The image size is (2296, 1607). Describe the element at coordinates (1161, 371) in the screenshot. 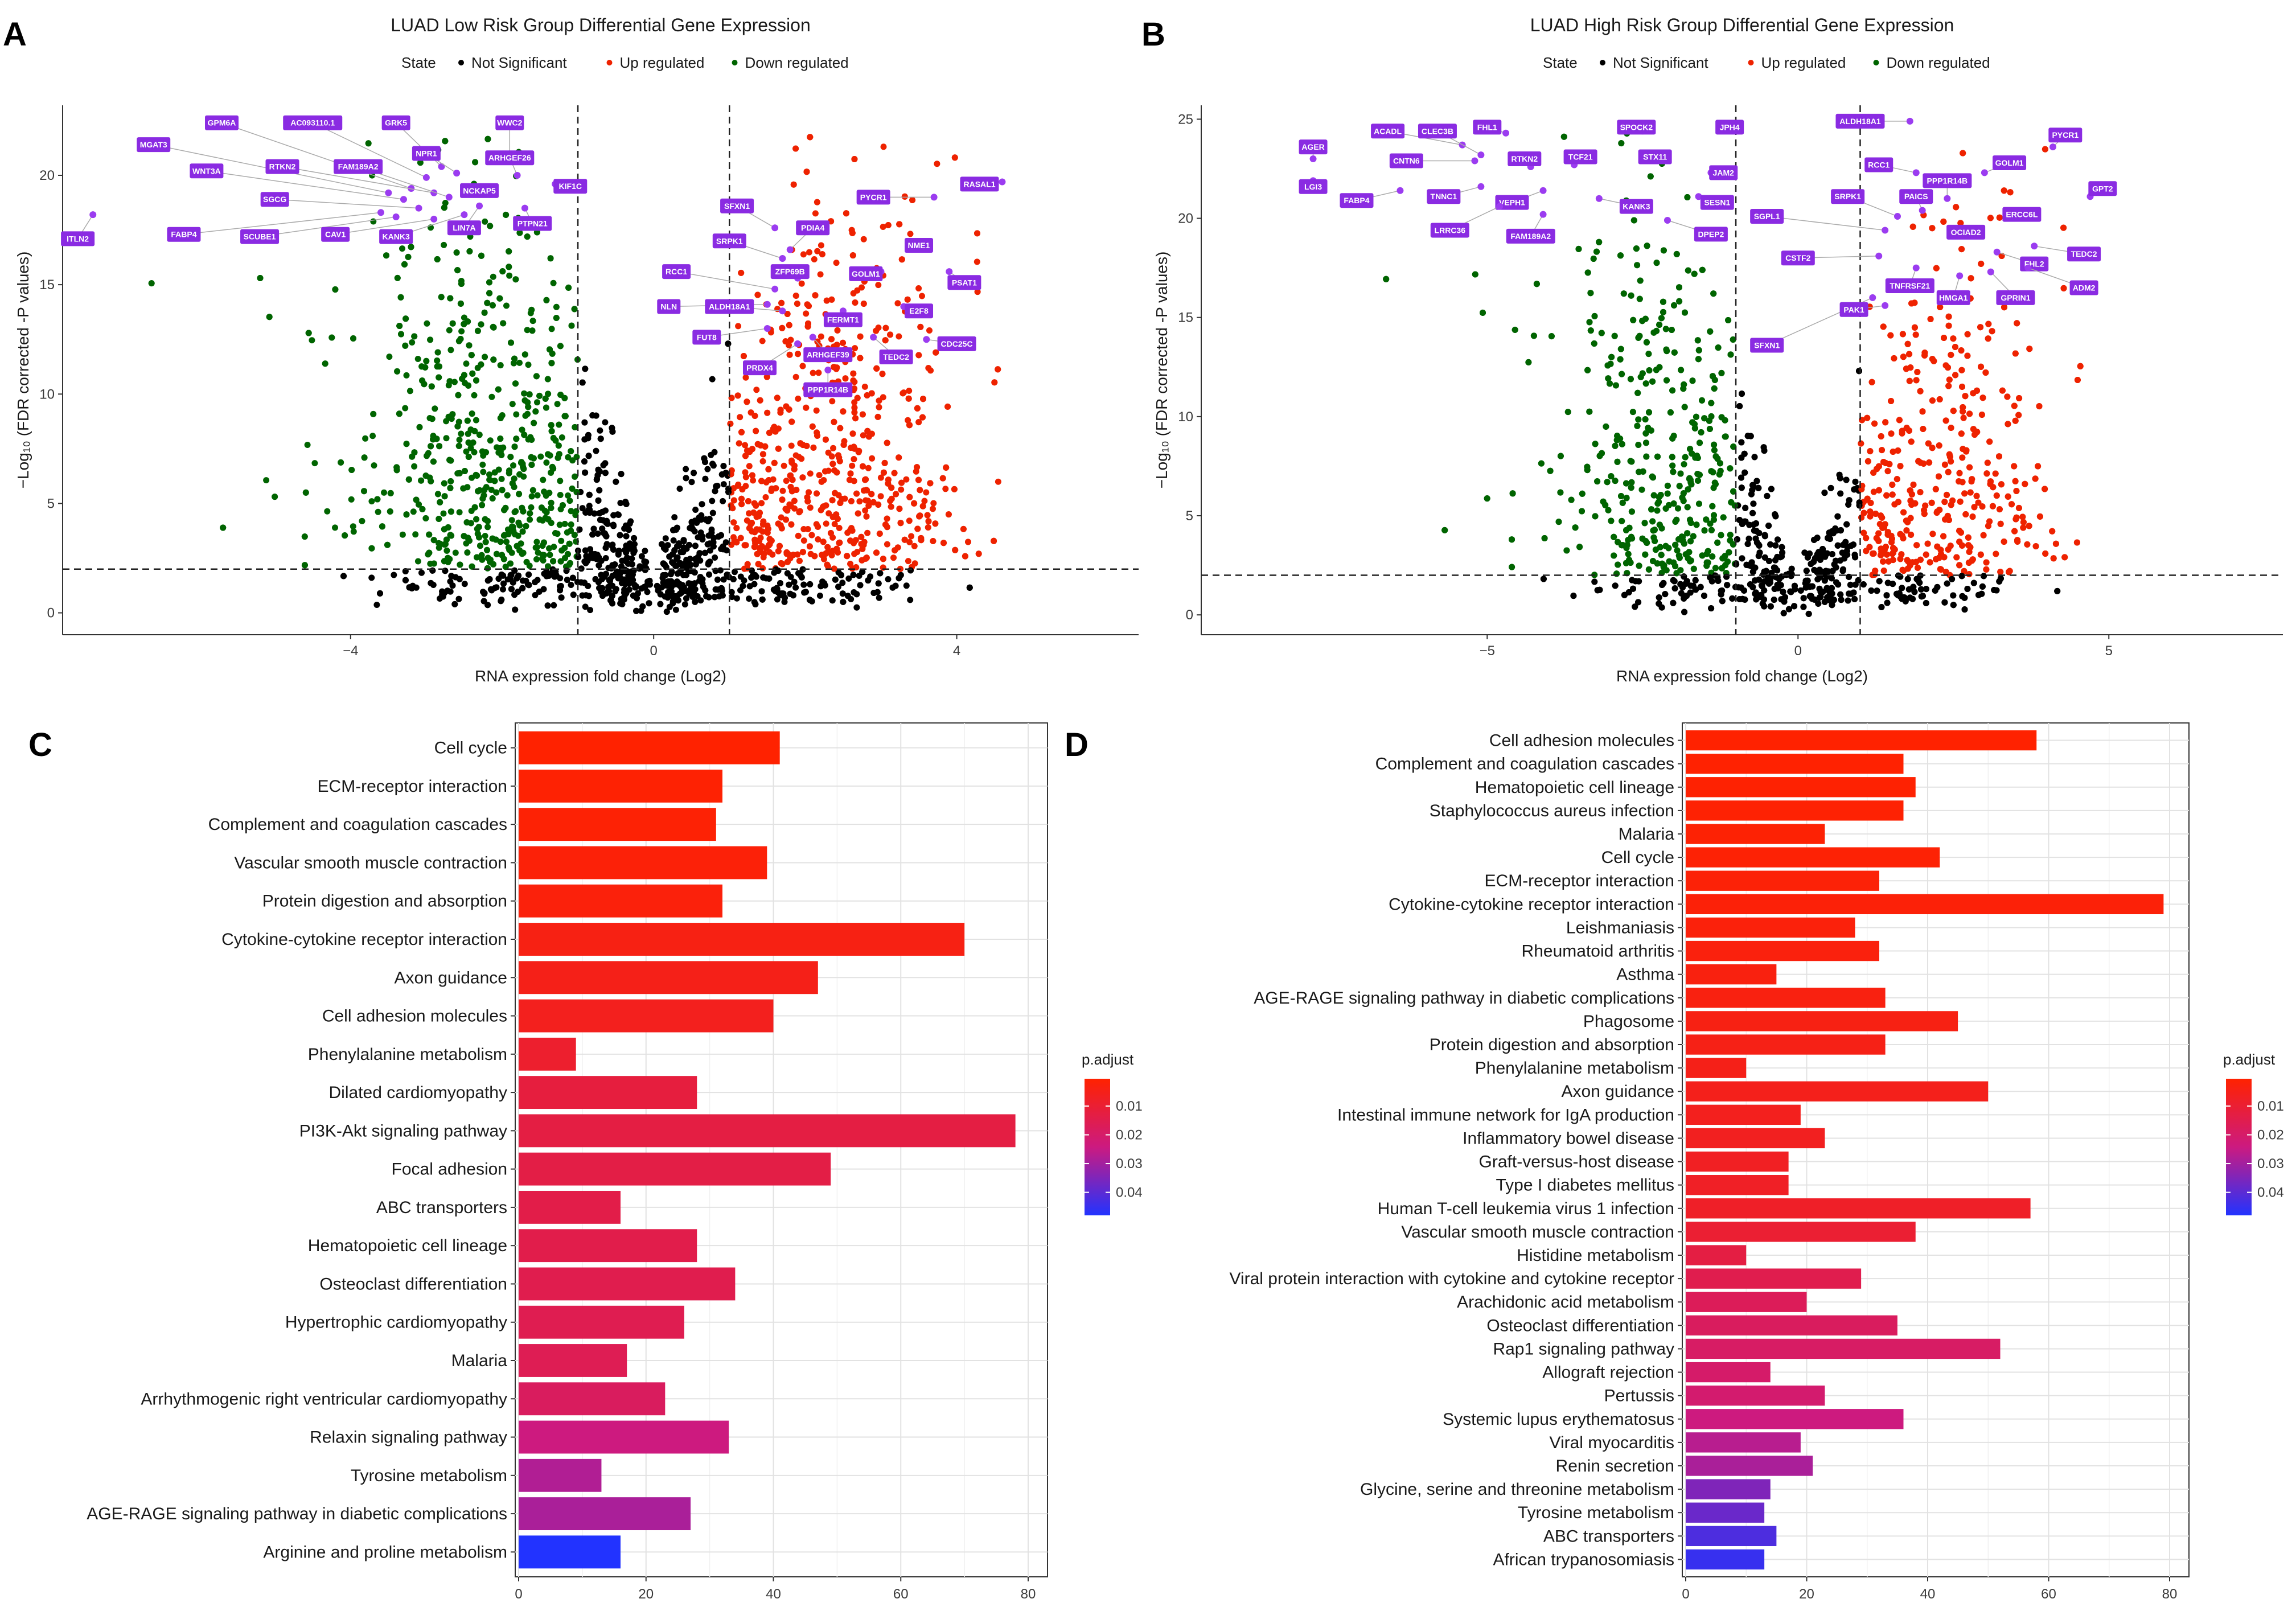

I see `y-axis-label: −Log₁₀ (FDR corrected -P values)` at that location.